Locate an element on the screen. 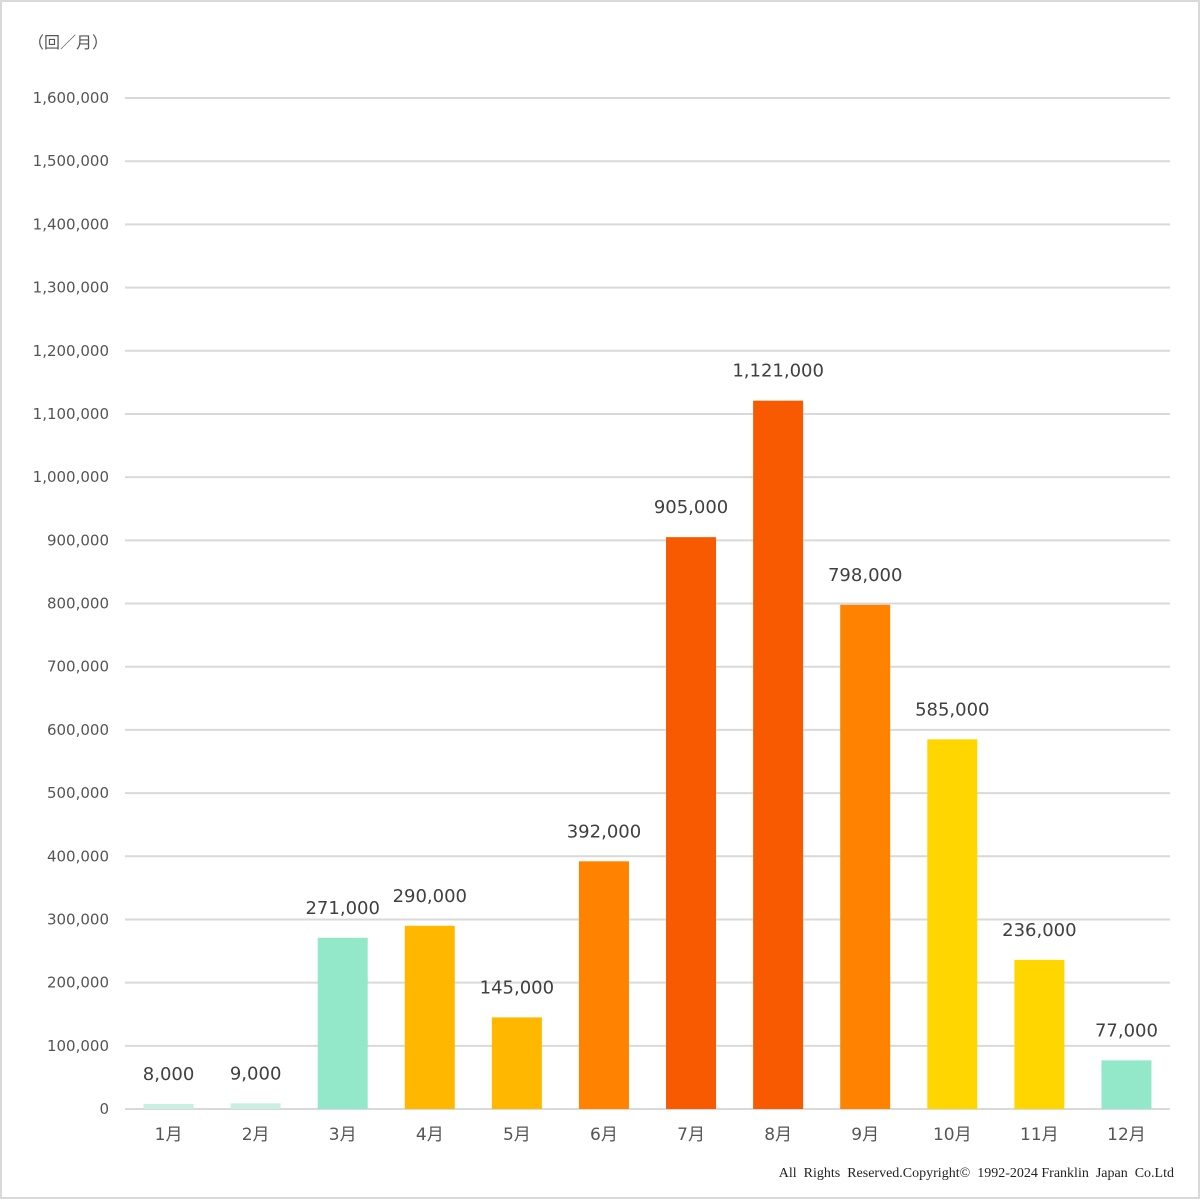  data-label: 271,000 is located at coordinates (342, 908).